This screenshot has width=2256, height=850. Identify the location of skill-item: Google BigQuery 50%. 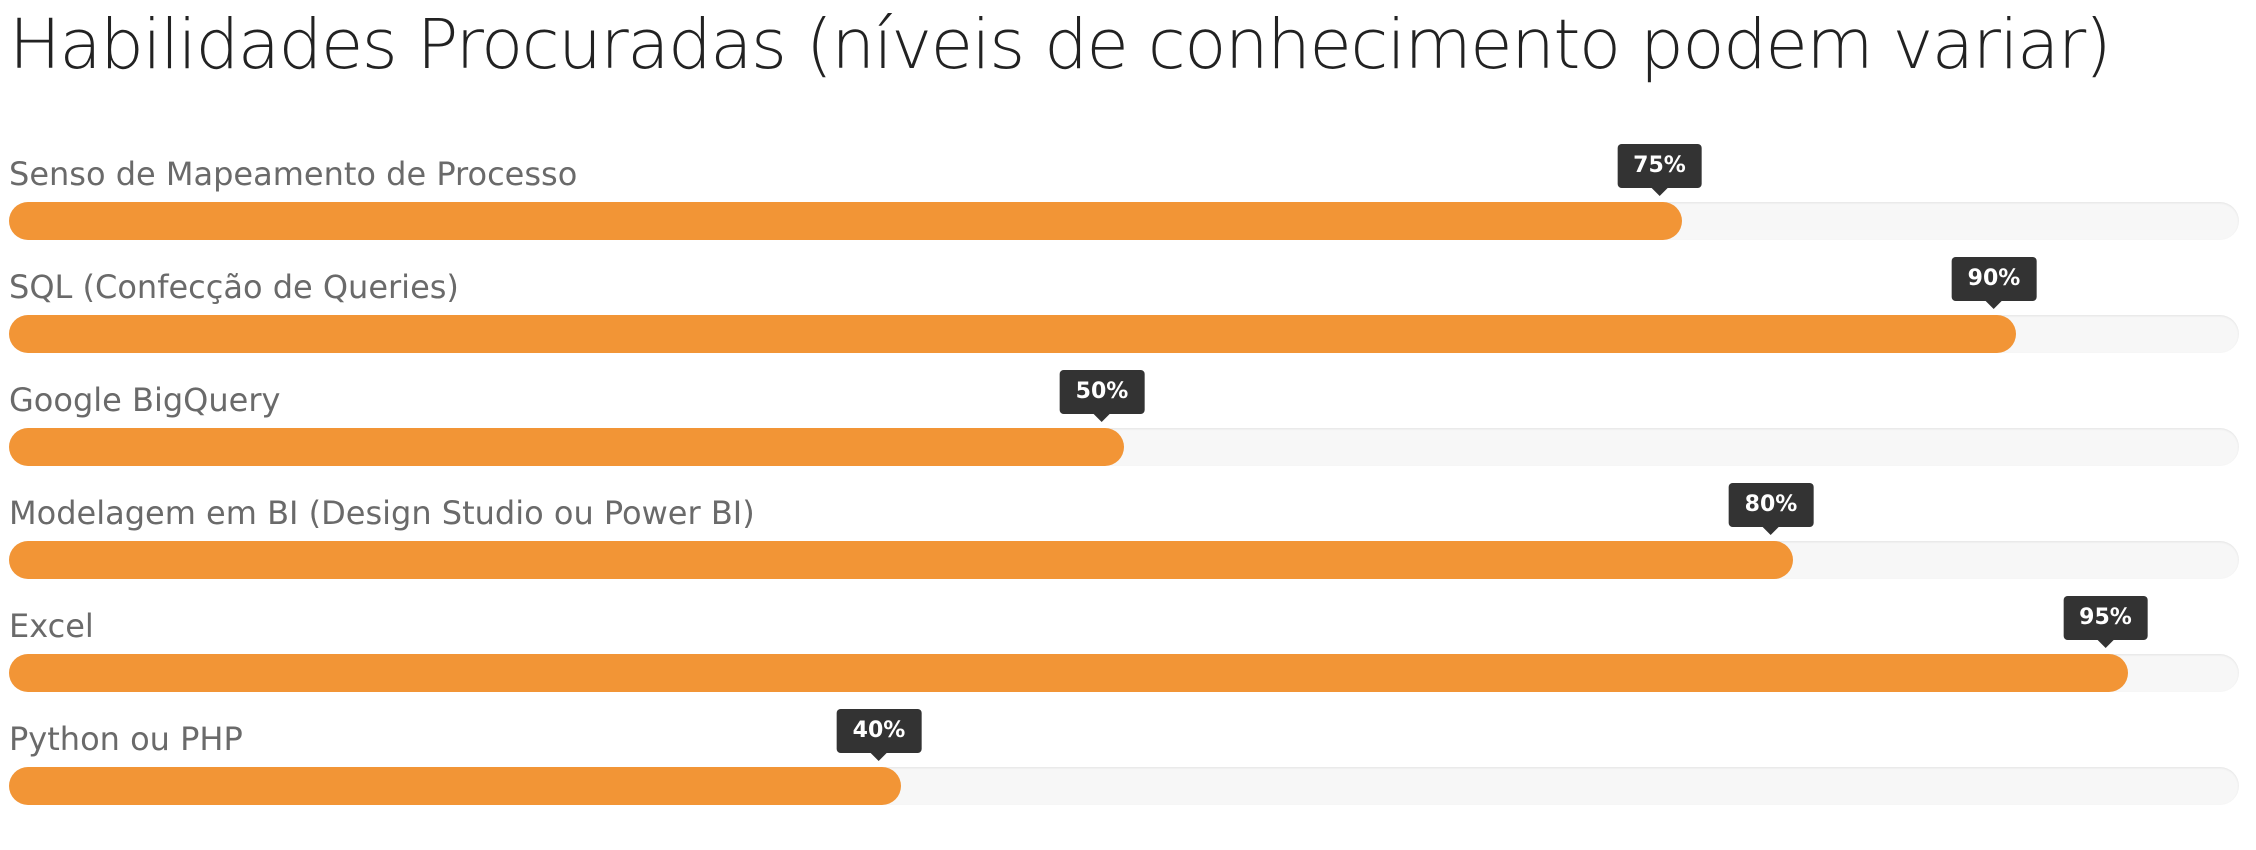
(1124, 427).